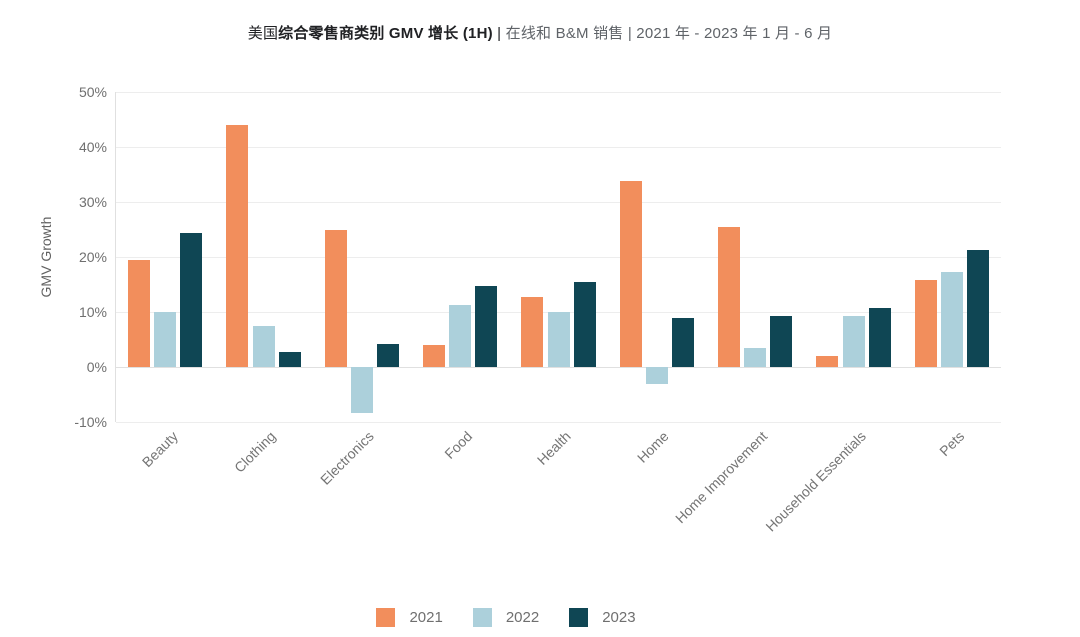 The image size is (1080, 637). What do you see at coordinates (683, 342) in the screenshot?
I see `bar-2023-home` at bounding box center [683, 342].